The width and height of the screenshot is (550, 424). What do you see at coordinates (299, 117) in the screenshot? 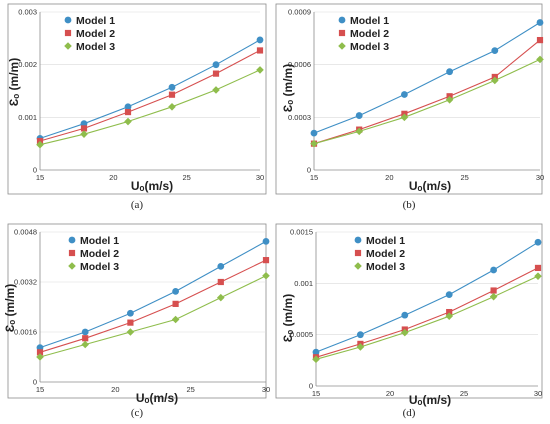
I see `y-tick-label: 0.0003` at bounding box center [299, 117].